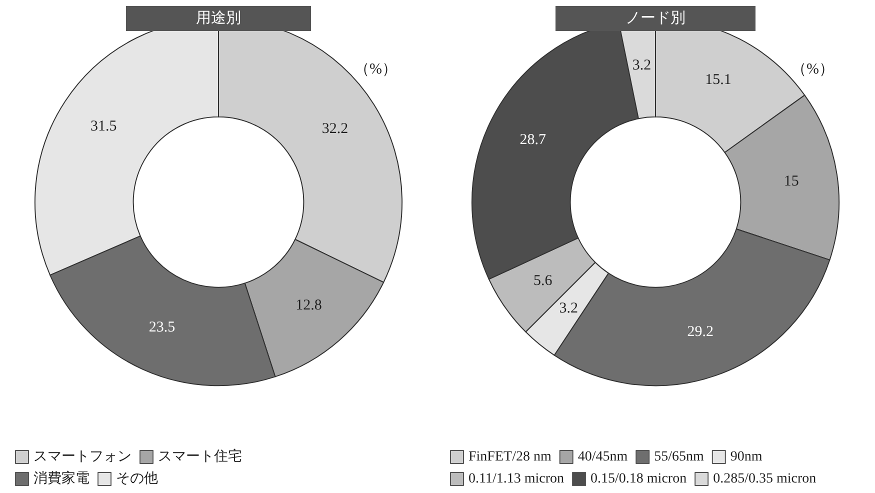  I want to click on legend-label: 0.15/0.18 micron, so click(638, 479).